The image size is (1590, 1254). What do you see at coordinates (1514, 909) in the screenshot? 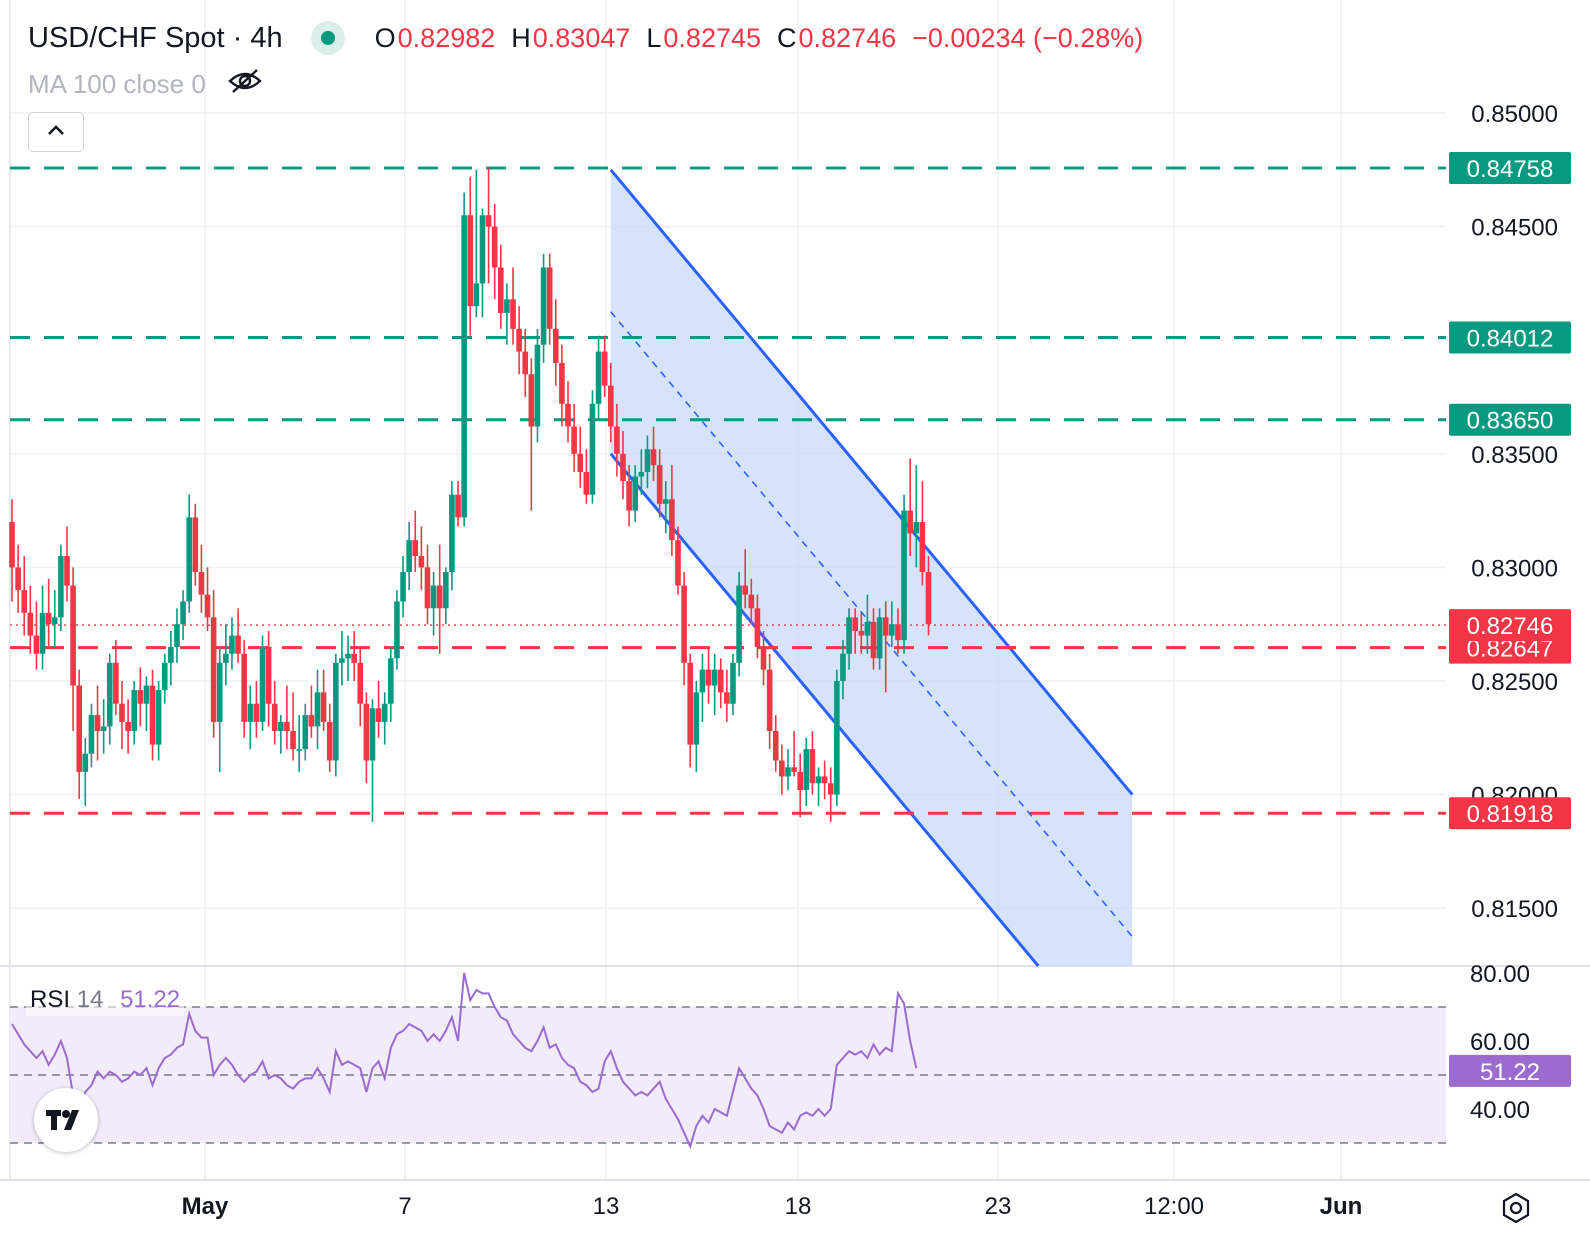
I see `price-tick-label: 0.81500` at bounding box center [1514, 909].